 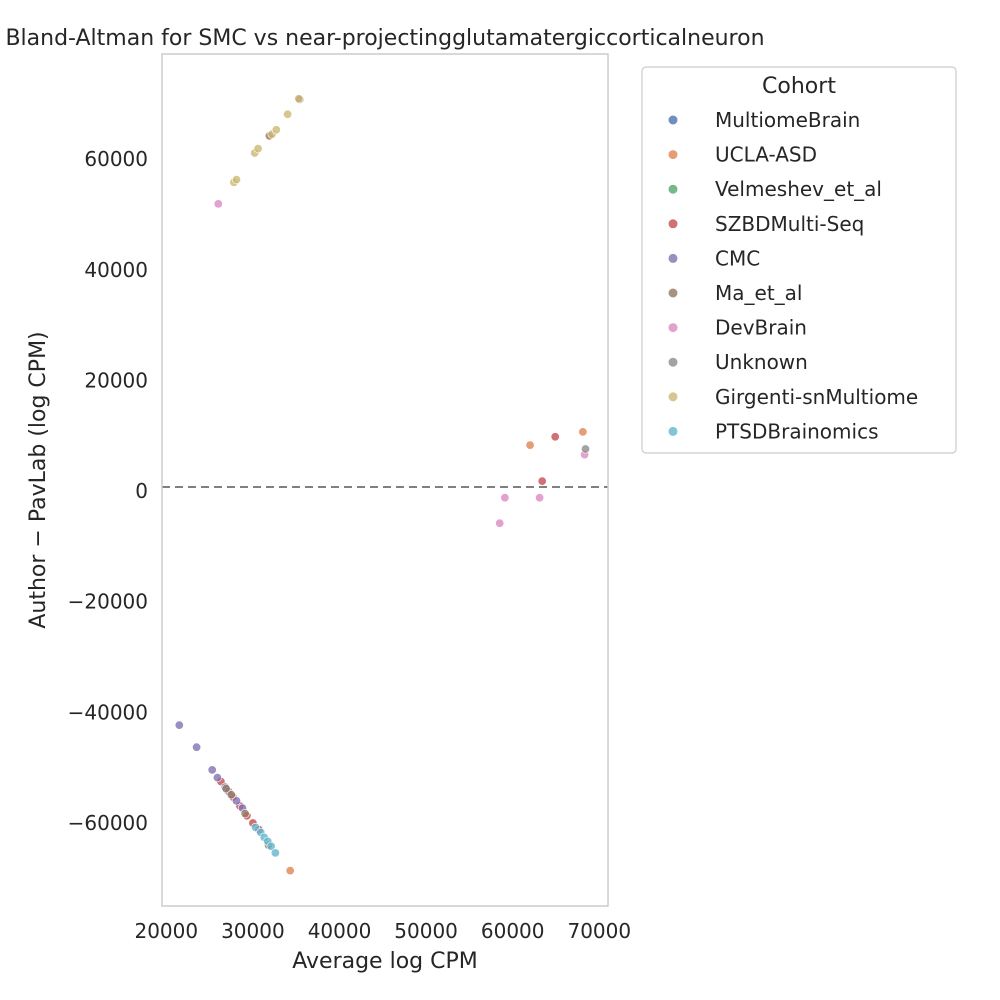 I want to click on legend-label: CMC, so click(x=737, y=258).